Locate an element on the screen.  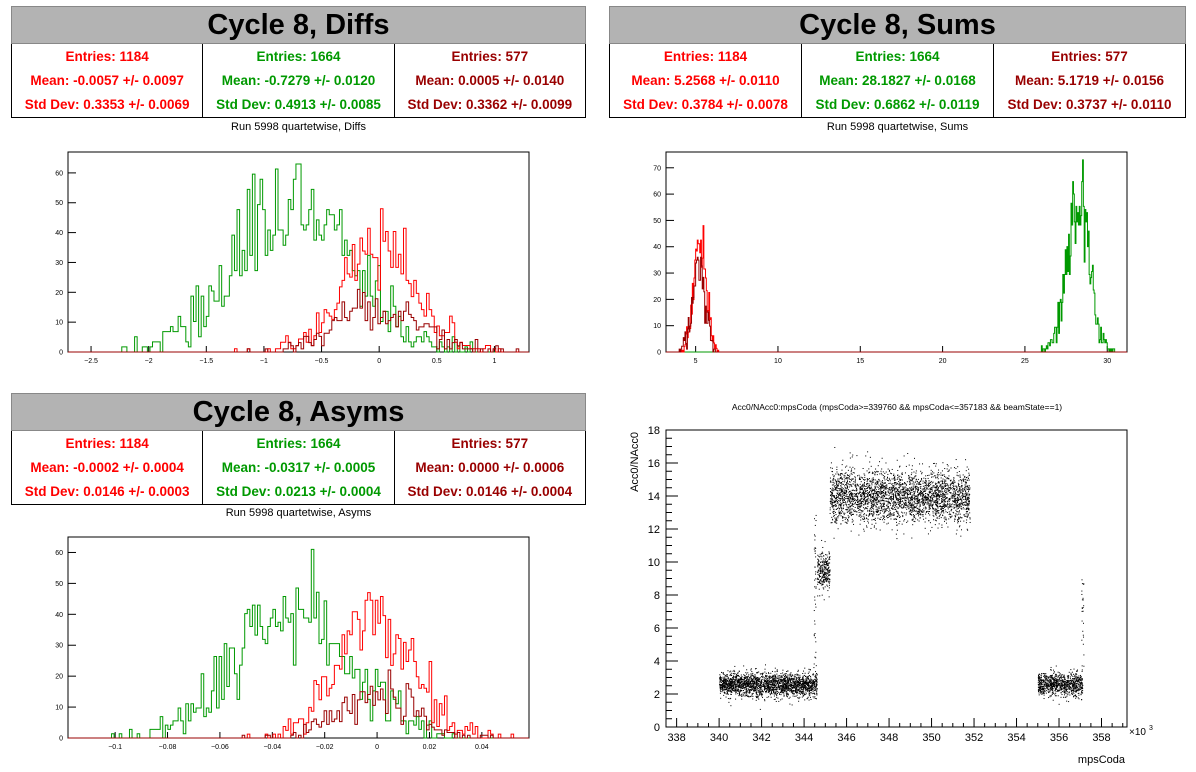
x-tick-label: 0.04 is located at coordinates (482, 747).